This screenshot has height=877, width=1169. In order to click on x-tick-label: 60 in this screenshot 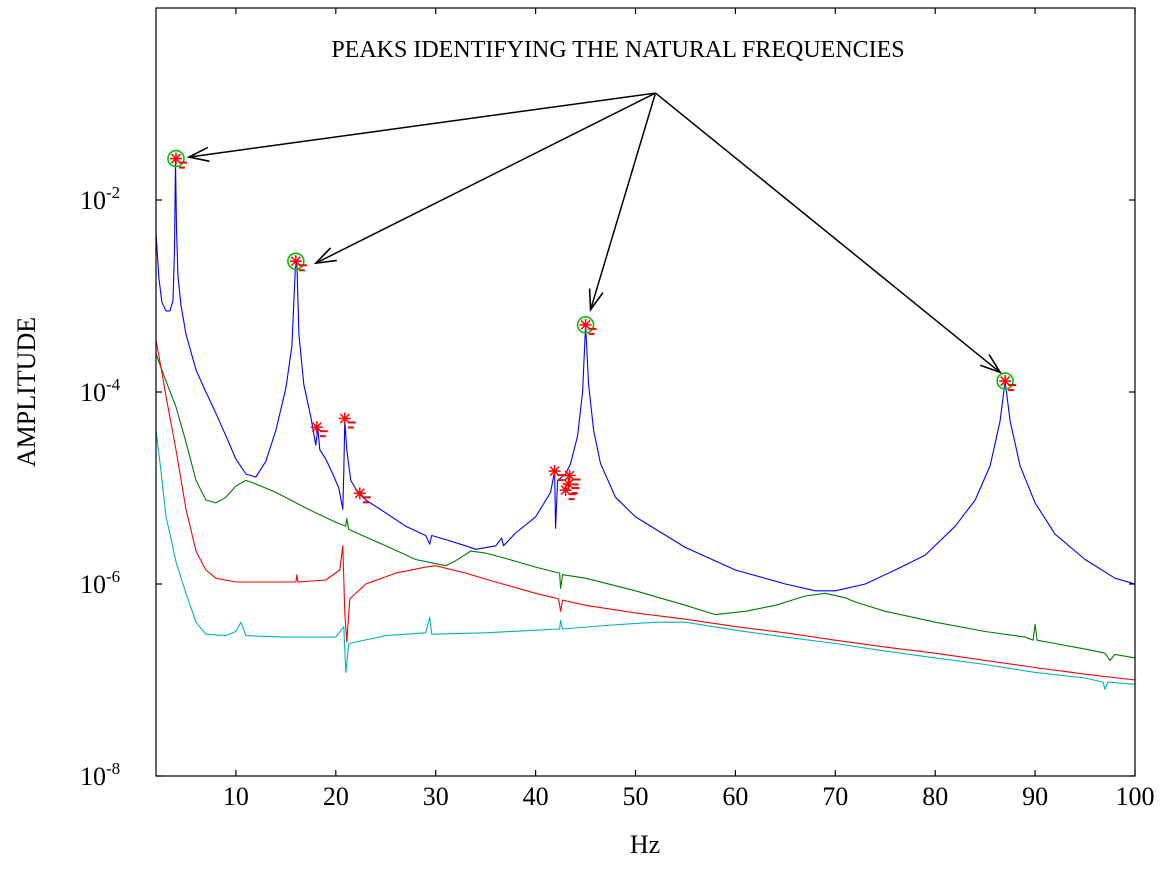, I will do `click(735, 796)`.